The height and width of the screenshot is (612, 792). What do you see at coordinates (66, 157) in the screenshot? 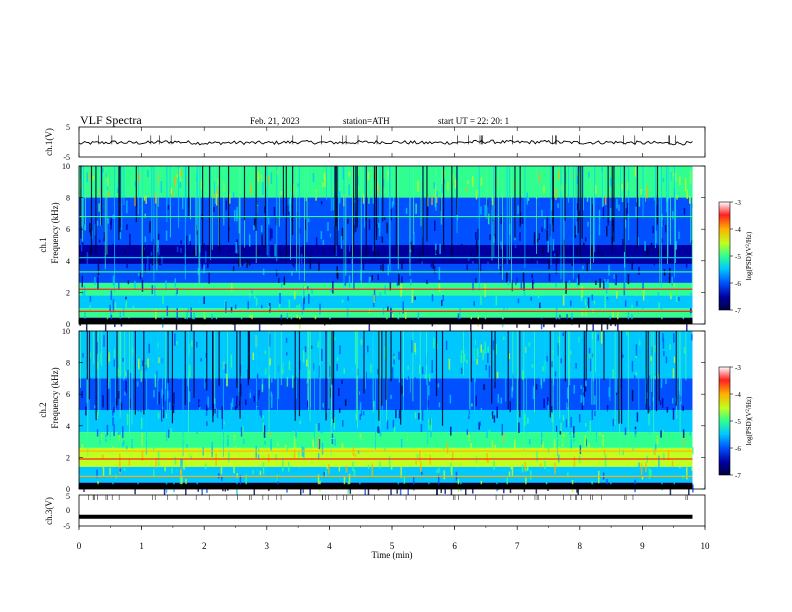
I see `ch1-ytick-bottom: -5` at bounding box center [66, 157].